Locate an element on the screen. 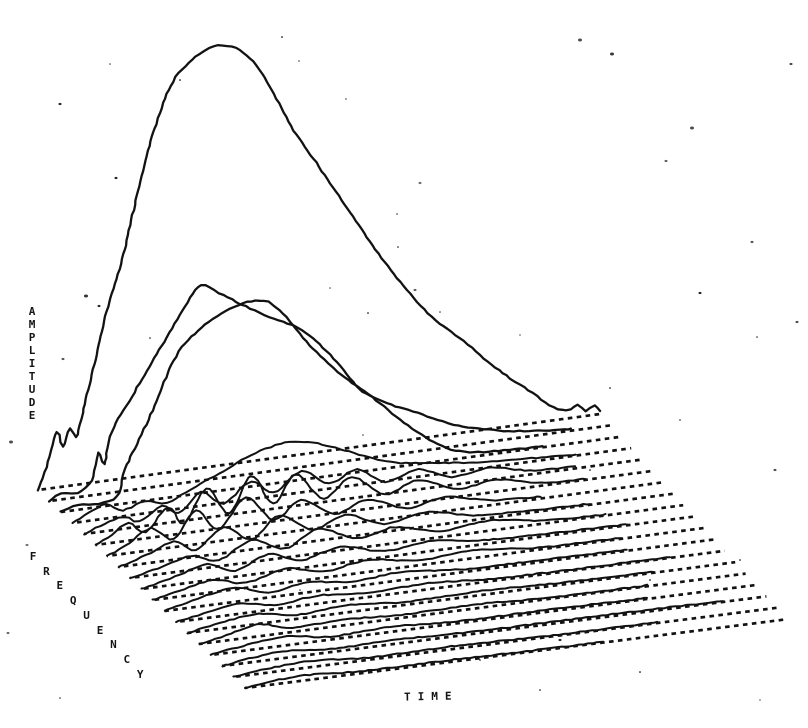 The image size is (808, 728). x-axis-label-time: TIME is located at coordinates (431, 696).